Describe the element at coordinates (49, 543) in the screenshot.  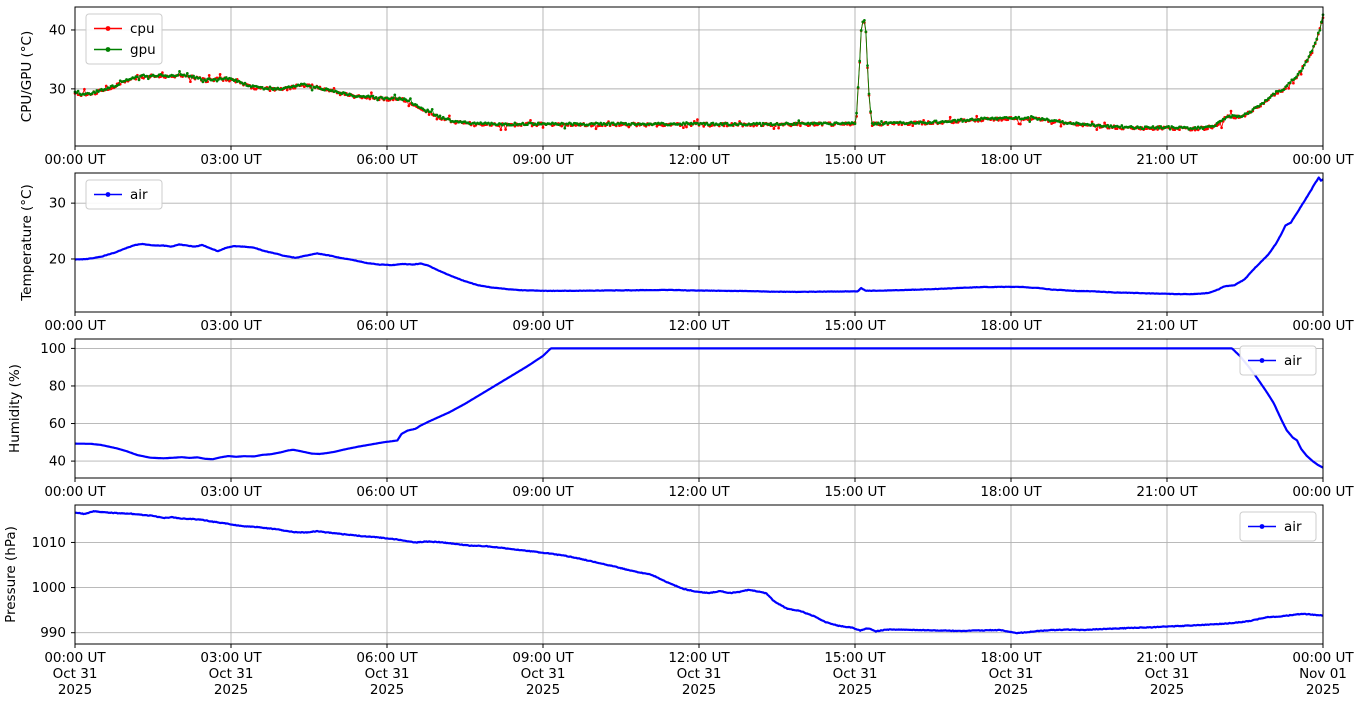
I see `y-tick-label: 1010` at that location.